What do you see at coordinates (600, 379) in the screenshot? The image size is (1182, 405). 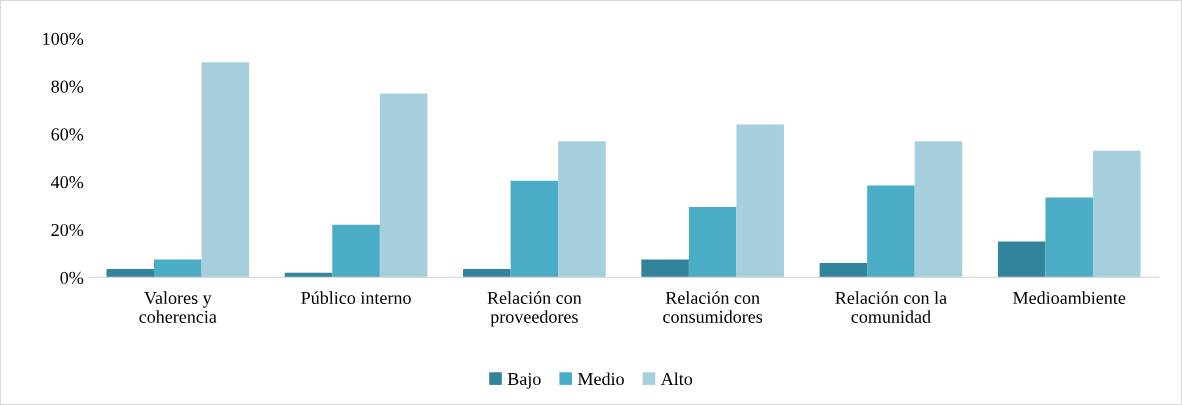 I see `legend-label: Medio` at bounding box center [600, 379].